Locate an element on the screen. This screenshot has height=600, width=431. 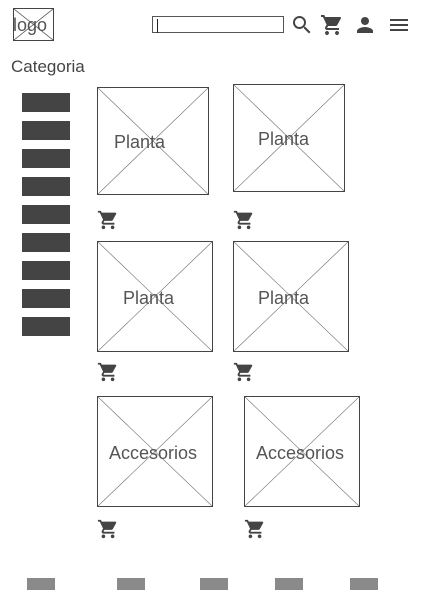
person-icon is located at coordinates (365, 25).